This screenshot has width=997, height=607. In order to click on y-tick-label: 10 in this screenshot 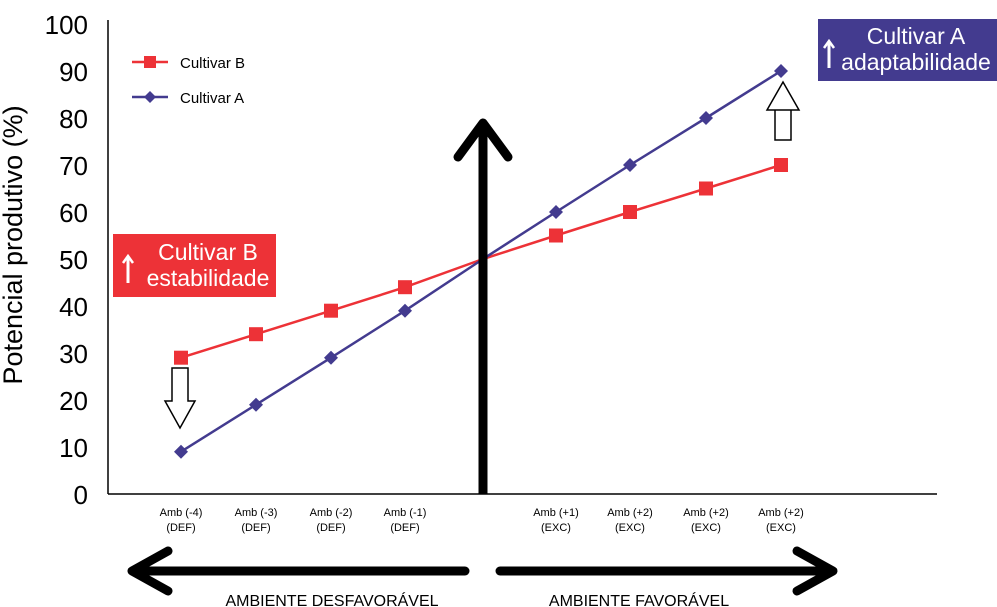, I will do `click(73, 448)`.